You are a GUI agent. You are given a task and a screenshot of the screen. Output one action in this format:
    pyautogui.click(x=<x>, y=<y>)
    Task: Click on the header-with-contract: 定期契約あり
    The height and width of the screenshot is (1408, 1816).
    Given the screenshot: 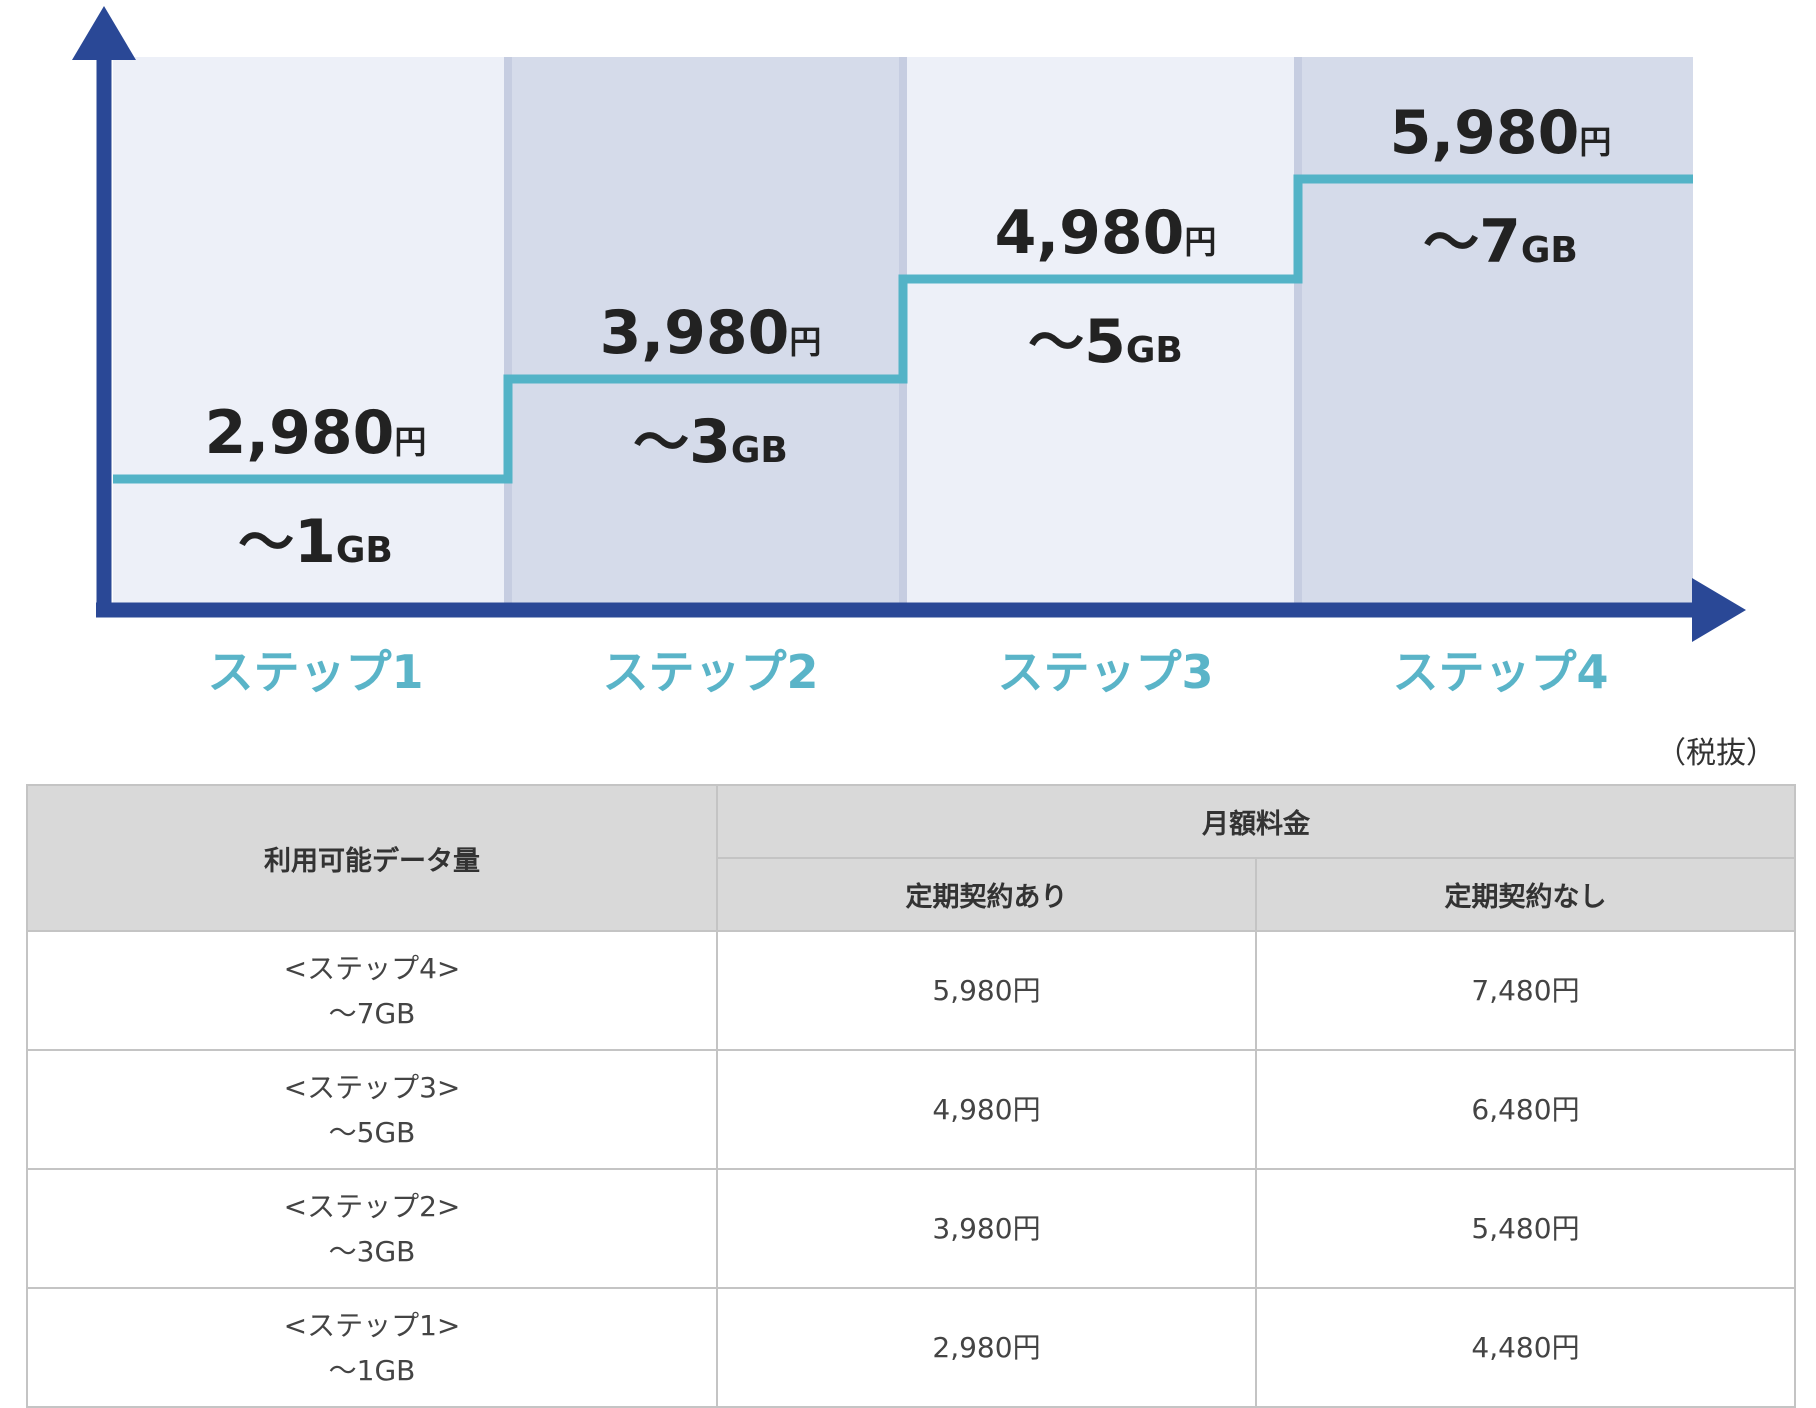 What is the action you would take?
    pyautogui.click(x=986, y=894)
    